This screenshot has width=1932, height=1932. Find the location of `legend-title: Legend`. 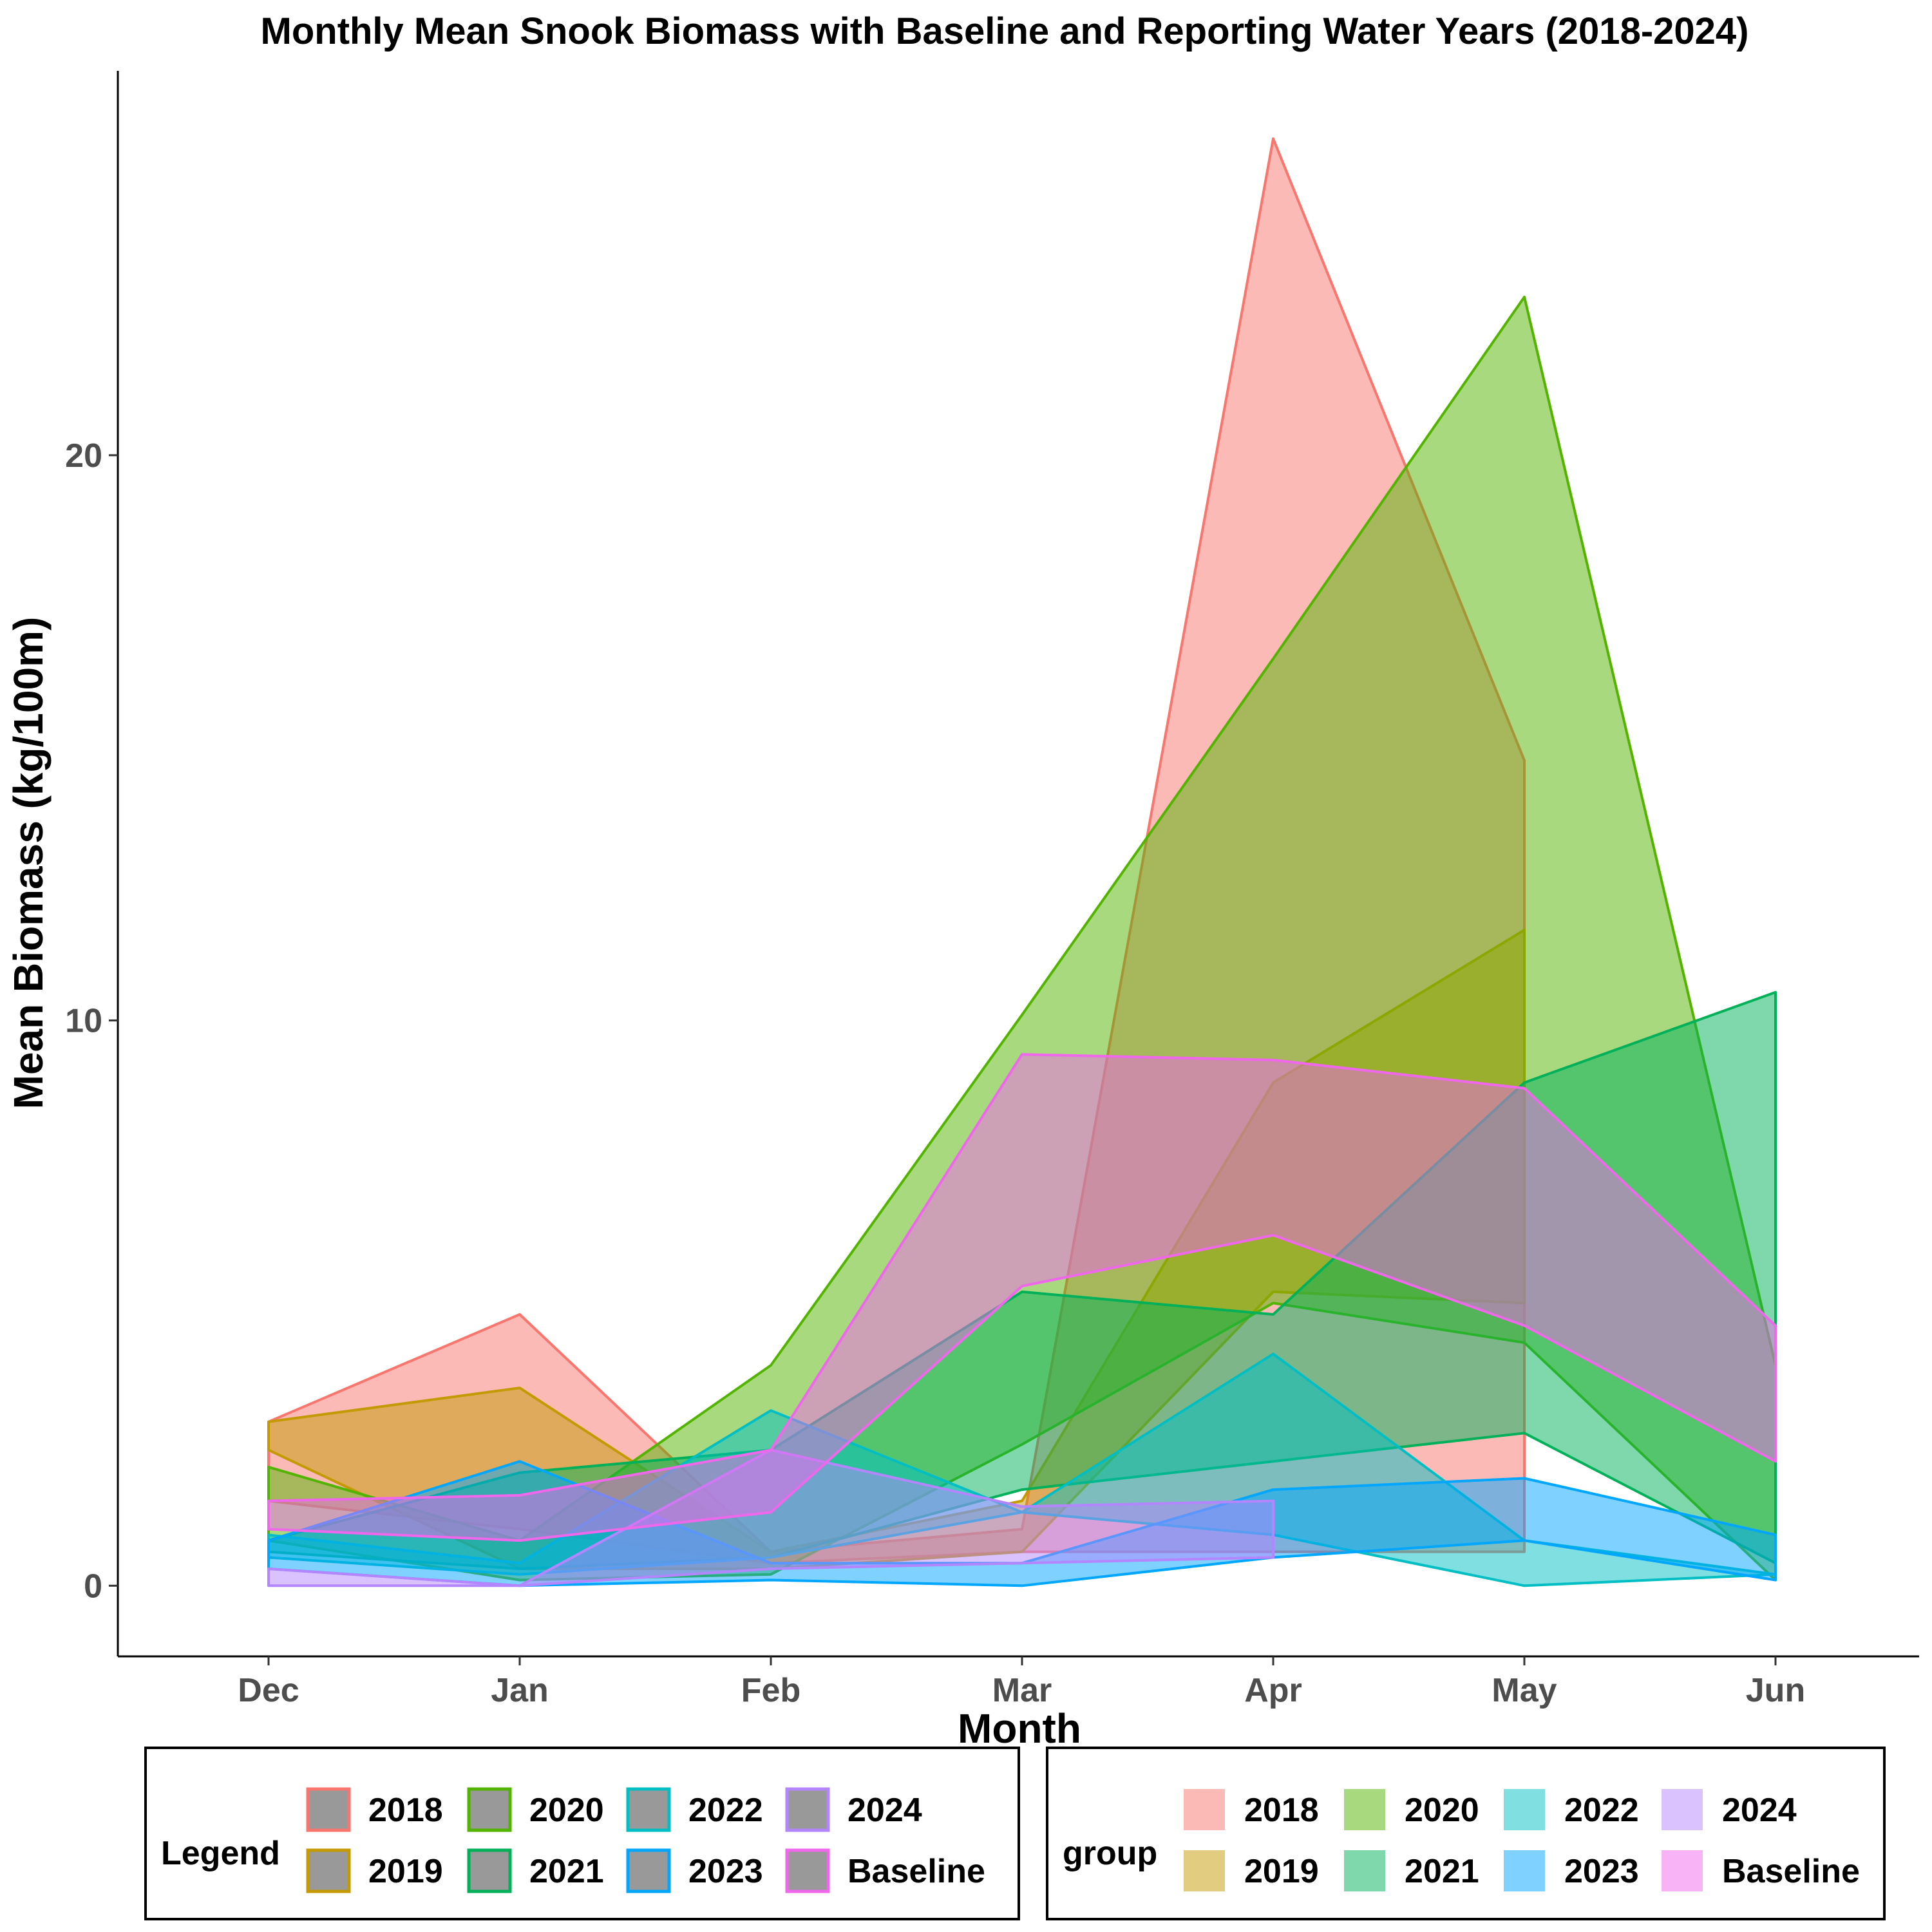

legend-title: Legend is located at coordinates (221, 1853).